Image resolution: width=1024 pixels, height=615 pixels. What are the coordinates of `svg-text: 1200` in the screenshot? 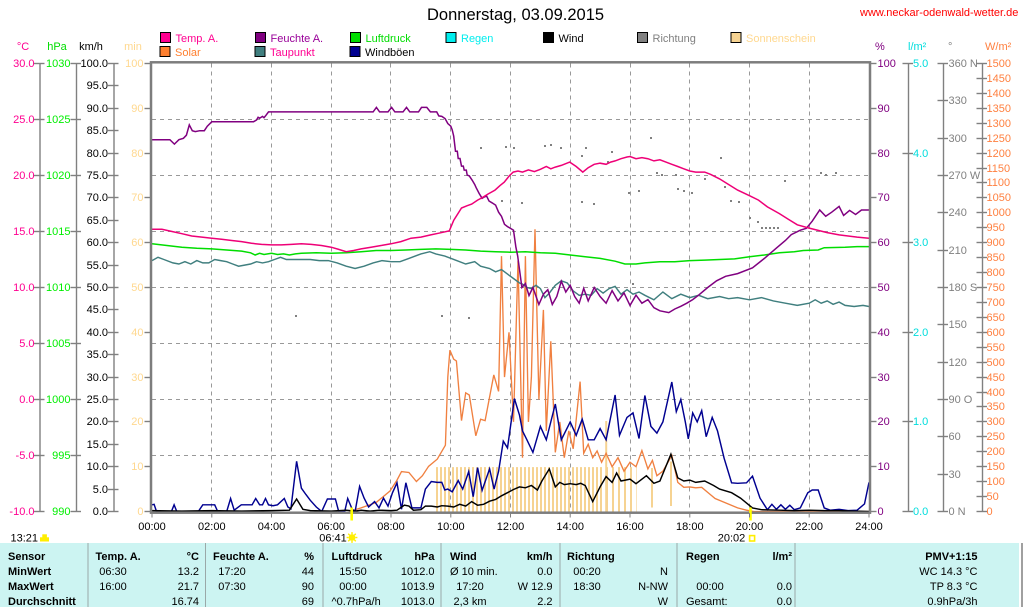 It's located at (999, 154).